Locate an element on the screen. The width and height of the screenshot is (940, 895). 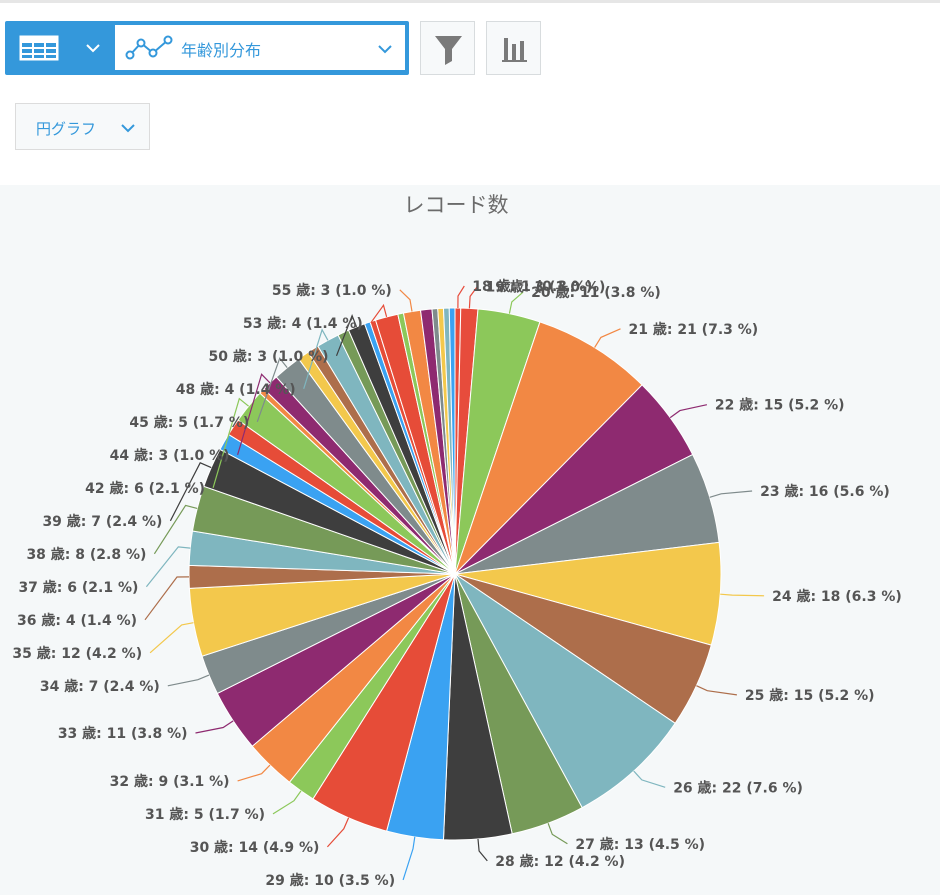
filter-icon is located at coordinates (448, 50).